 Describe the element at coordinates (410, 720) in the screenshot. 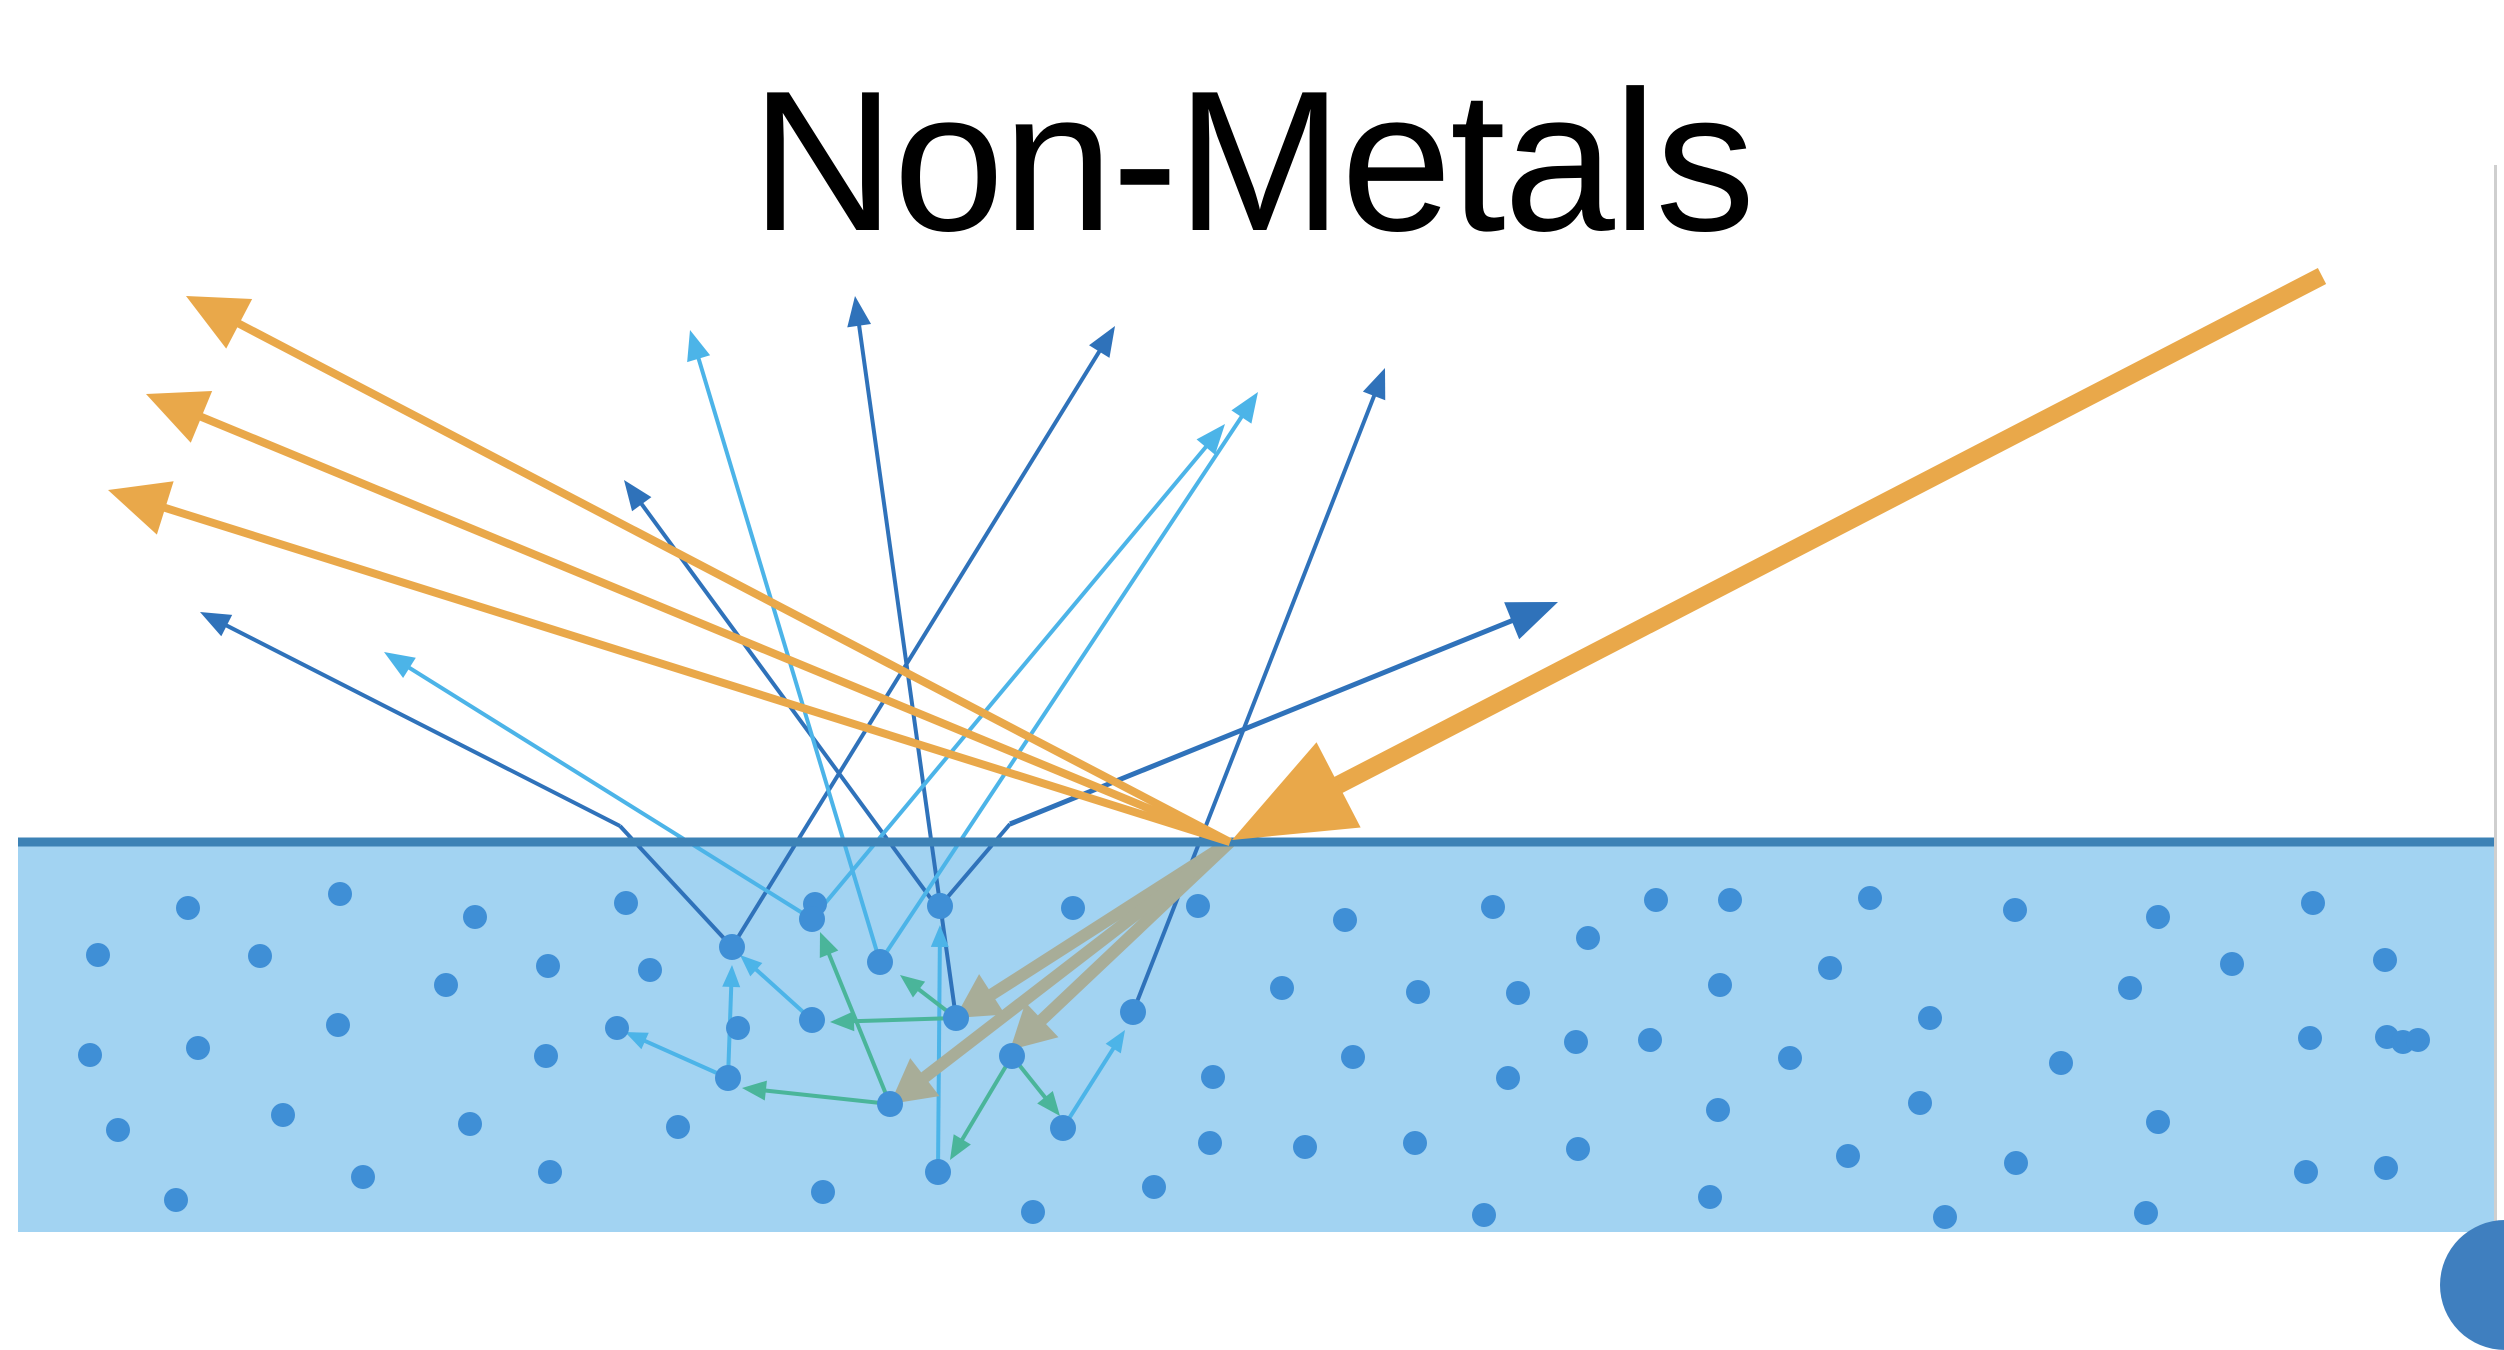

I see `diffuse-ray-left` at that location.